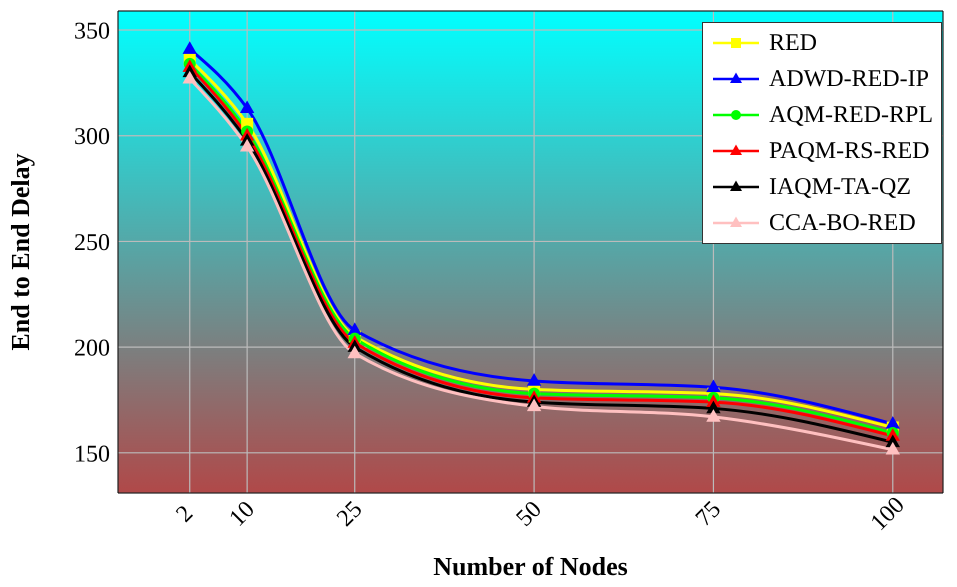 Image resolution: width=957 pixels, height=587 pixels. I want to click on y-axis-title: End to End Delay, so click(21, 252).